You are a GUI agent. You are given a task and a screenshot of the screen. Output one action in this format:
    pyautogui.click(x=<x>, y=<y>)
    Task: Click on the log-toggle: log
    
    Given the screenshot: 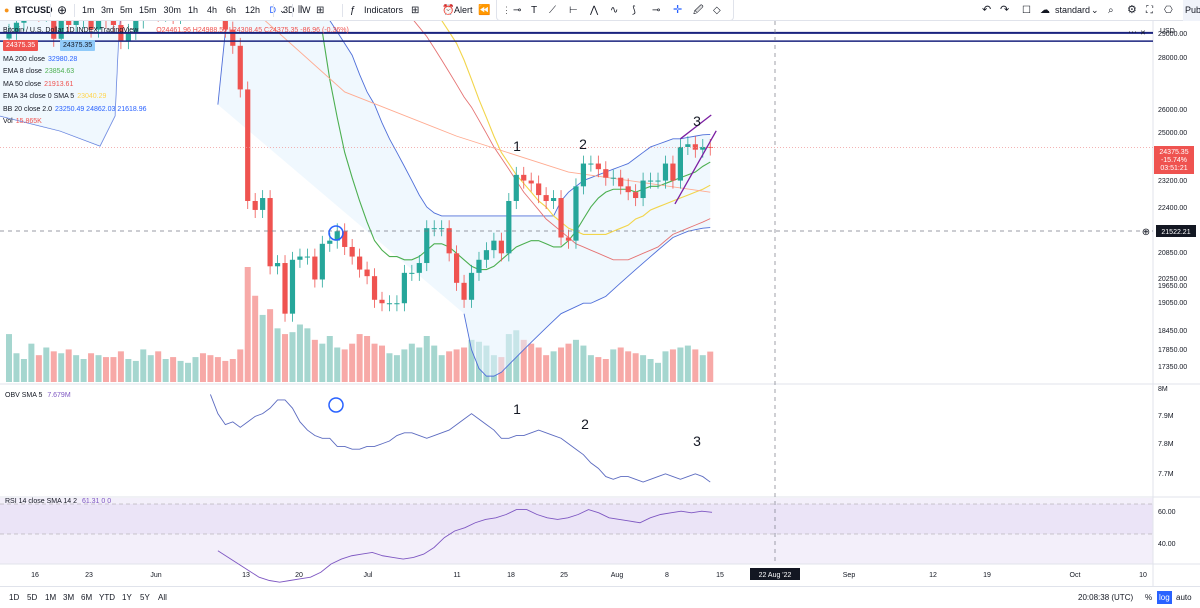 What is the action you would take?
    pyautogui.click(x=1164, y=597)
    